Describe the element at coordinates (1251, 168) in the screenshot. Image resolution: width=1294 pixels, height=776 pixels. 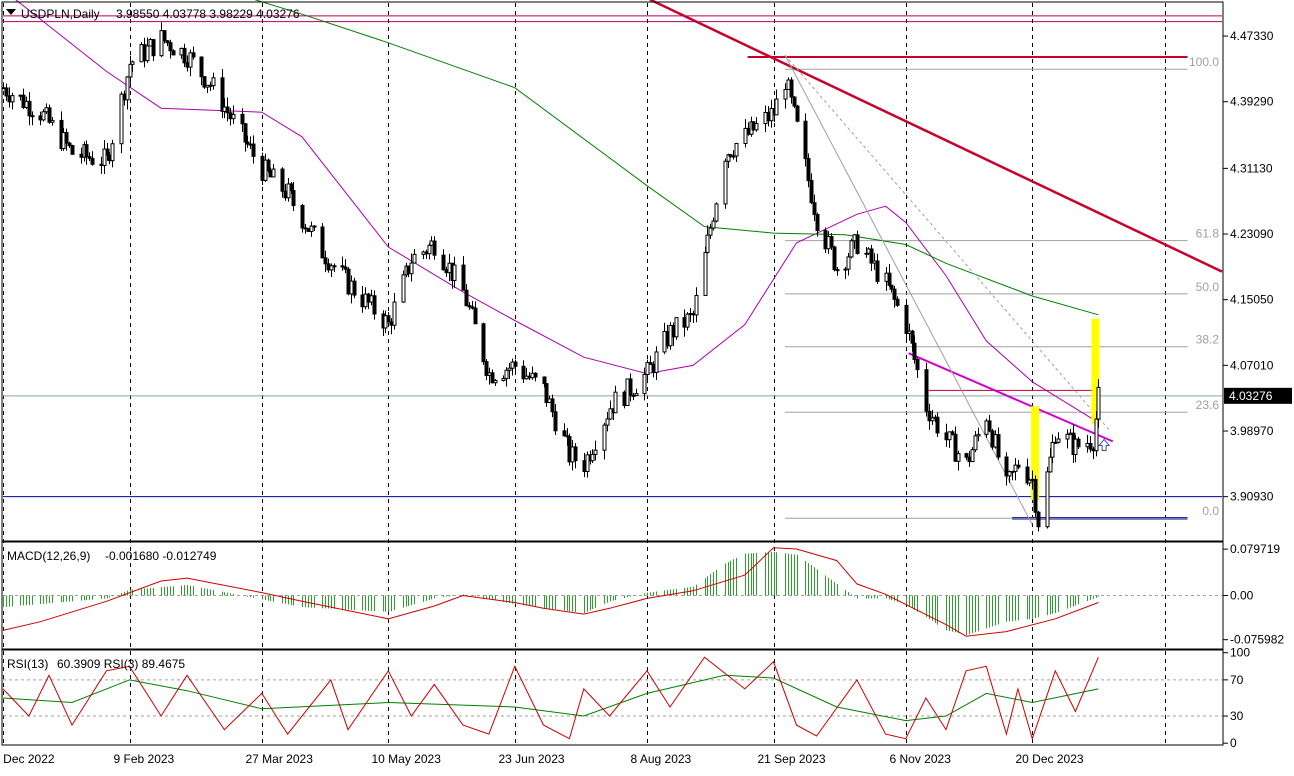
I see `y-tick-label: 4.31130` at that location.